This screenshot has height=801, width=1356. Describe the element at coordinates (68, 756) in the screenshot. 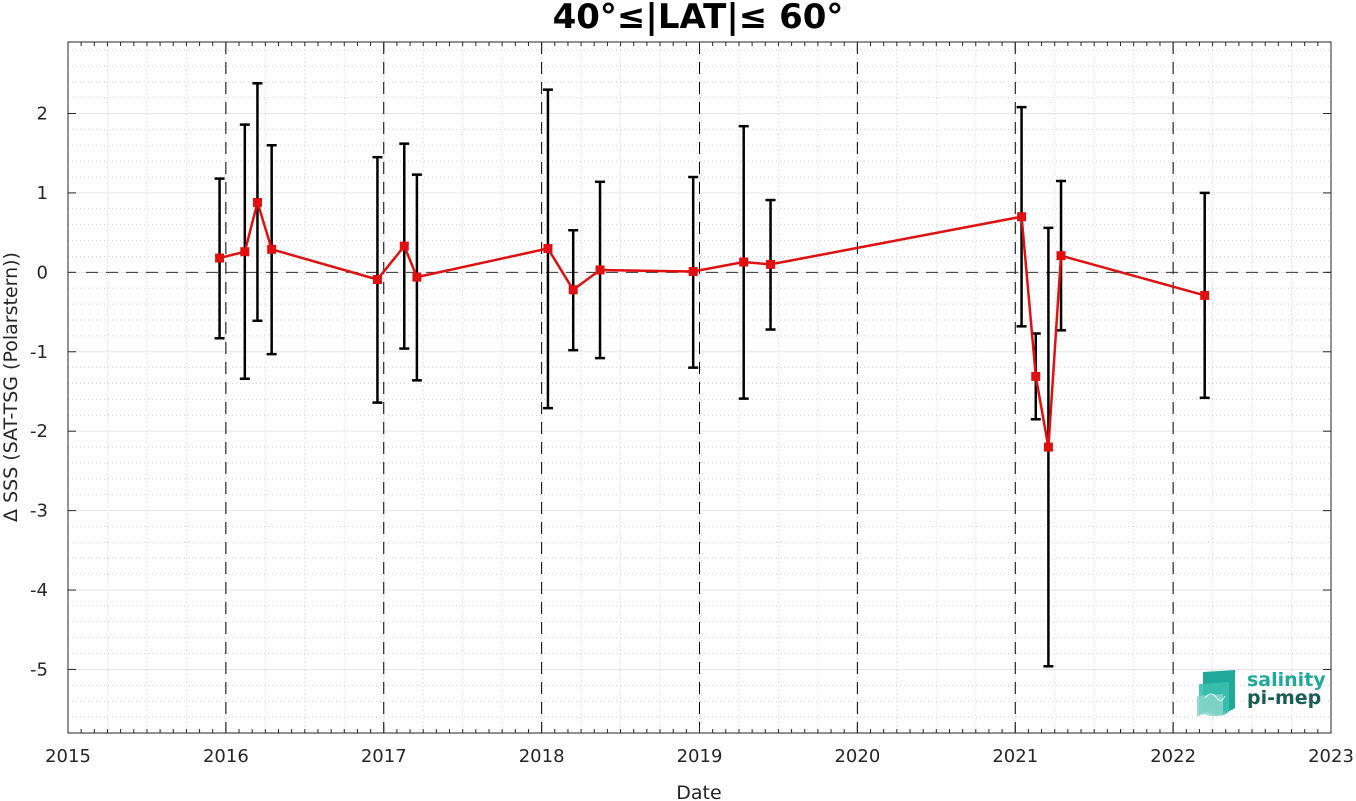

I see `x-tick-label: 2015` at that location.